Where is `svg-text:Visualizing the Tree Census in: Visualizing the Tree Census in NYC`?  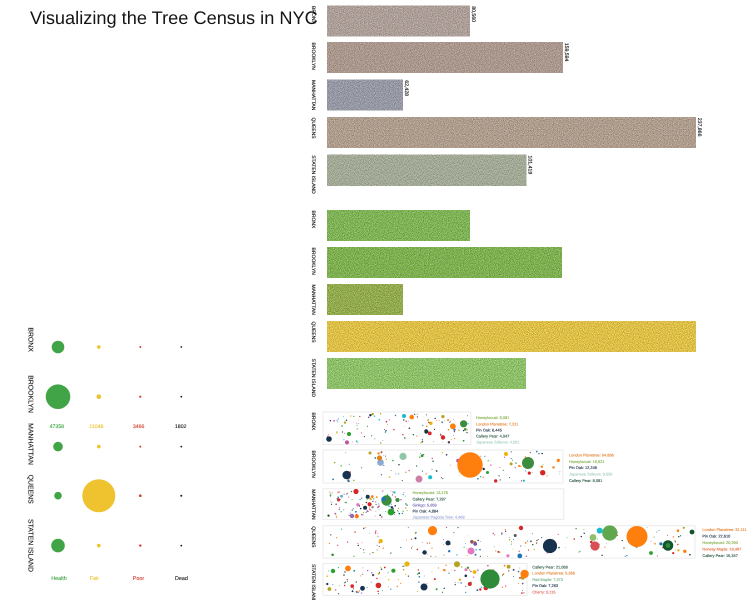 svg-text:Visualizing the Tree Census in: Visualizing the Tree Census in NYC is located at coordinates (174, 18).